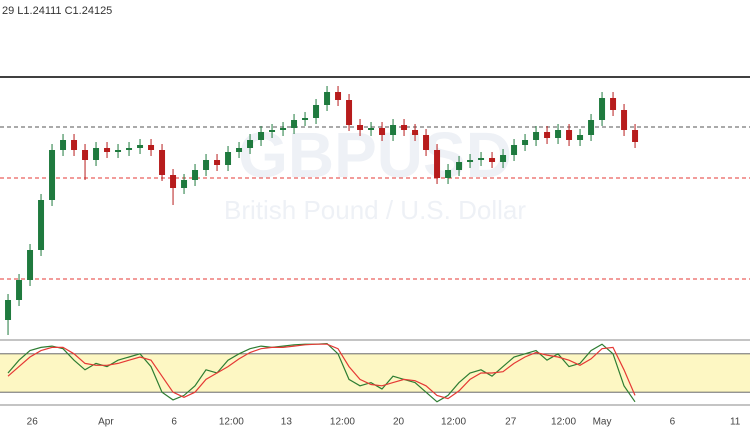  What do you see at coordinates (375, 155) in the screenshot?
I see `watermark: GBPUSD` at bounding box center [375, 155].